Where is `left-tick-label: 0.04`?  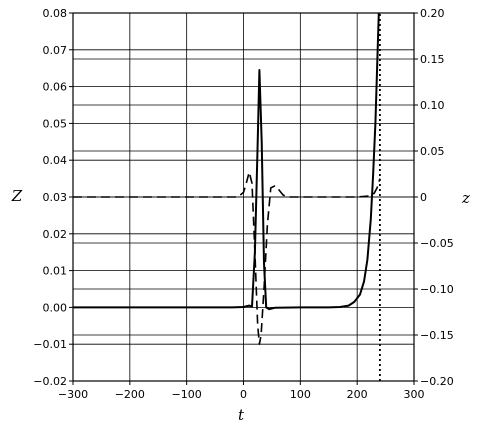
left-tick-label: 0.04 is located at coordinates (55, 160).